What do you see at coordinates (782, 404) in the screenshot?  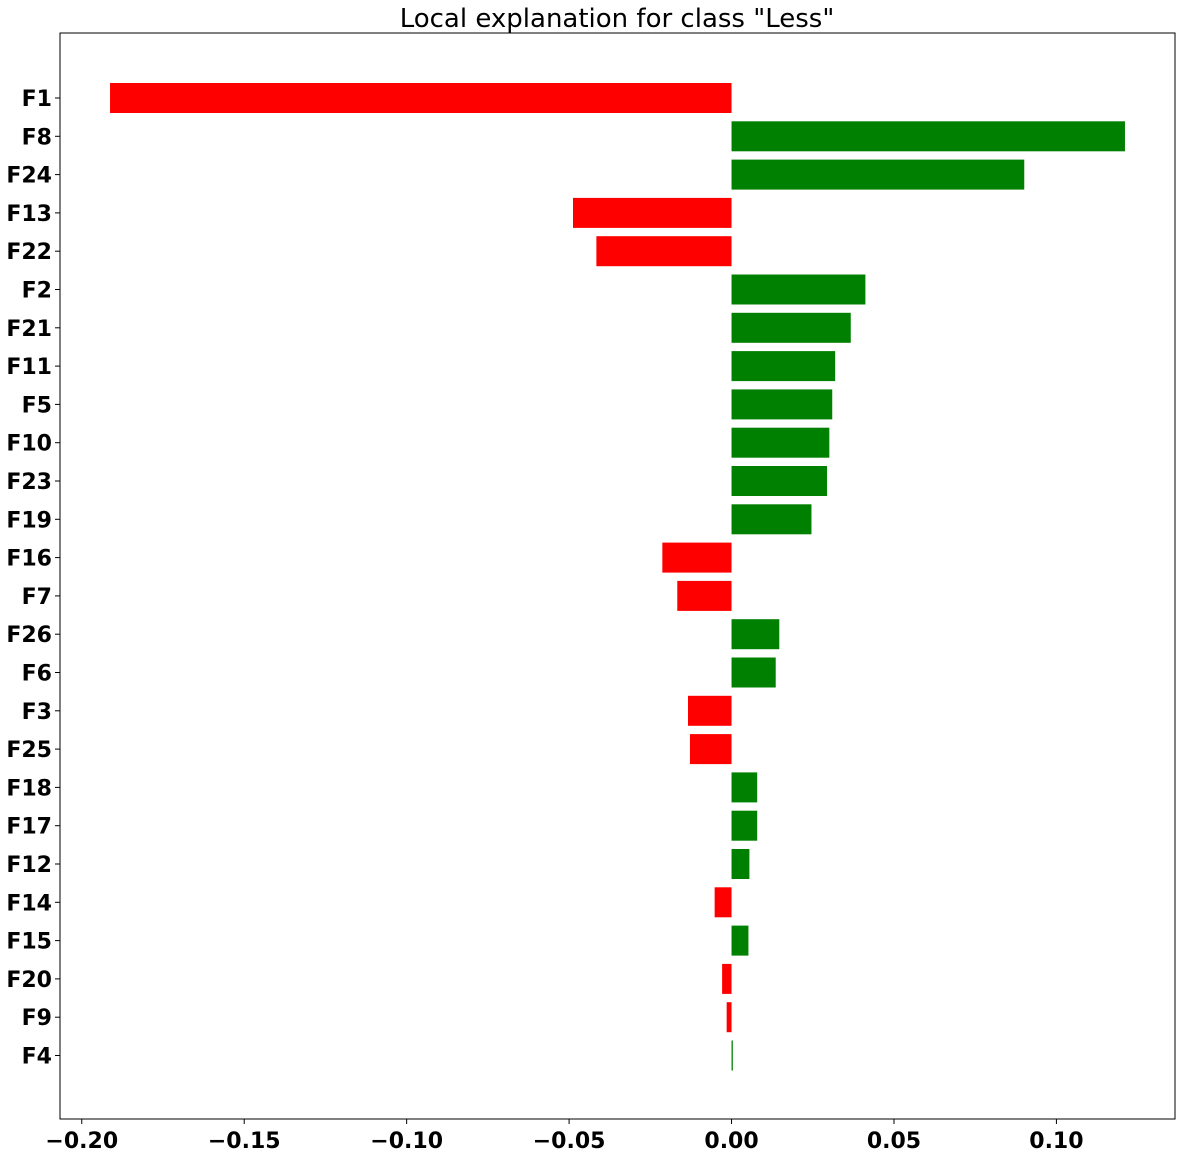 I see `bar-f5` at bounding box center [782, 404].